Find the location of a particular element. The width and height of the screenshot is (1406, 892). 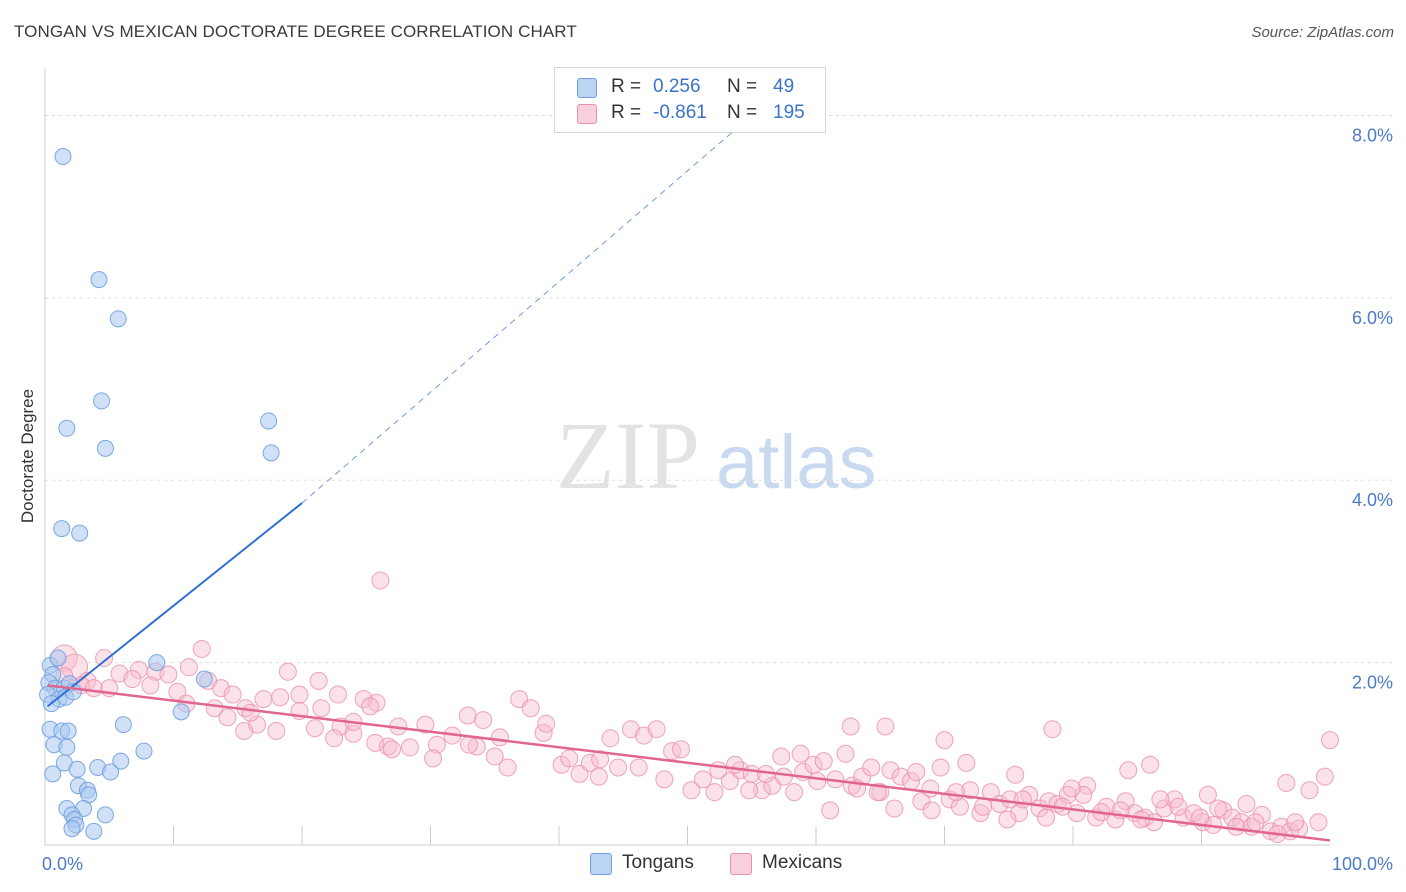

y-tick-label: 8.0% is located at coordinates (1372, 135).